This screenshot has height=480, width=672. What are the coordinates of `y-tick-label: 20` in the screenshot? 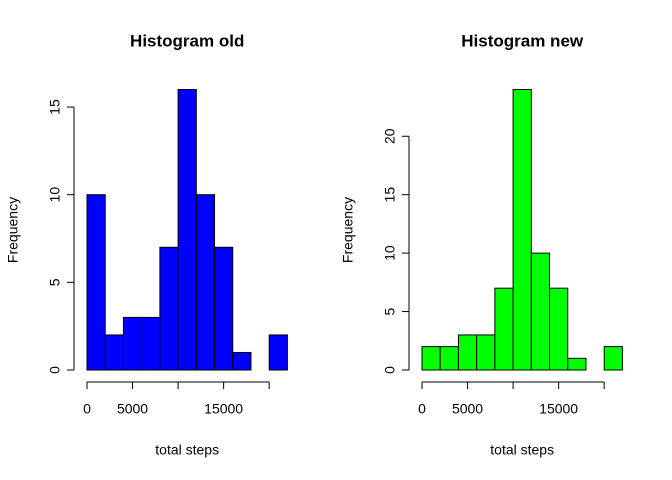 It's located at (390, 136).